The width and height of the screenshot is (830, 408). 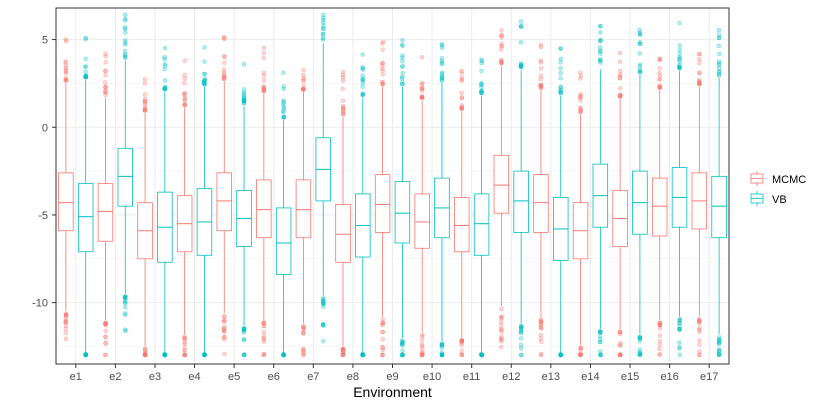 What do you see at coordinates (43, 216) in the screenshot?
I see `y-tick-label: -5` at bounding box center [43, 216].